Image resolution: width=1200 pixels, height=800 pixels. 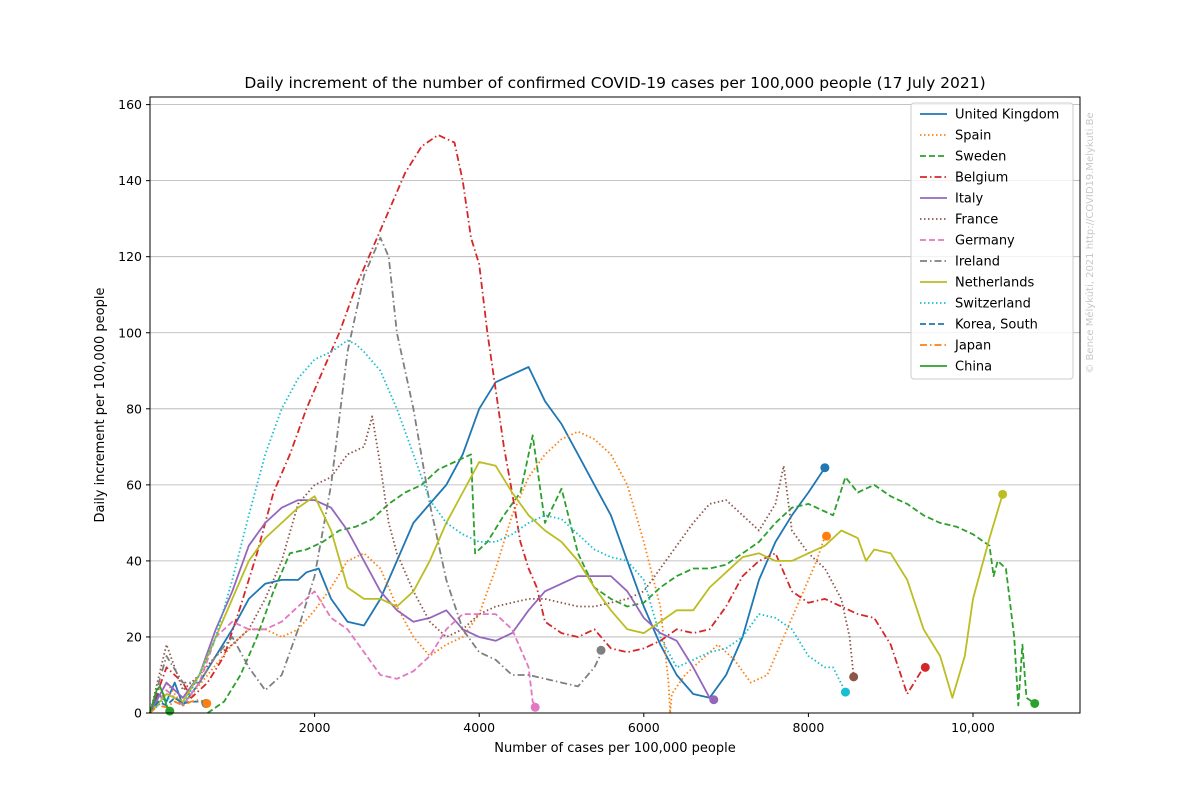 I want to click on endpoint-marker-france, so click(x=854, y=677).